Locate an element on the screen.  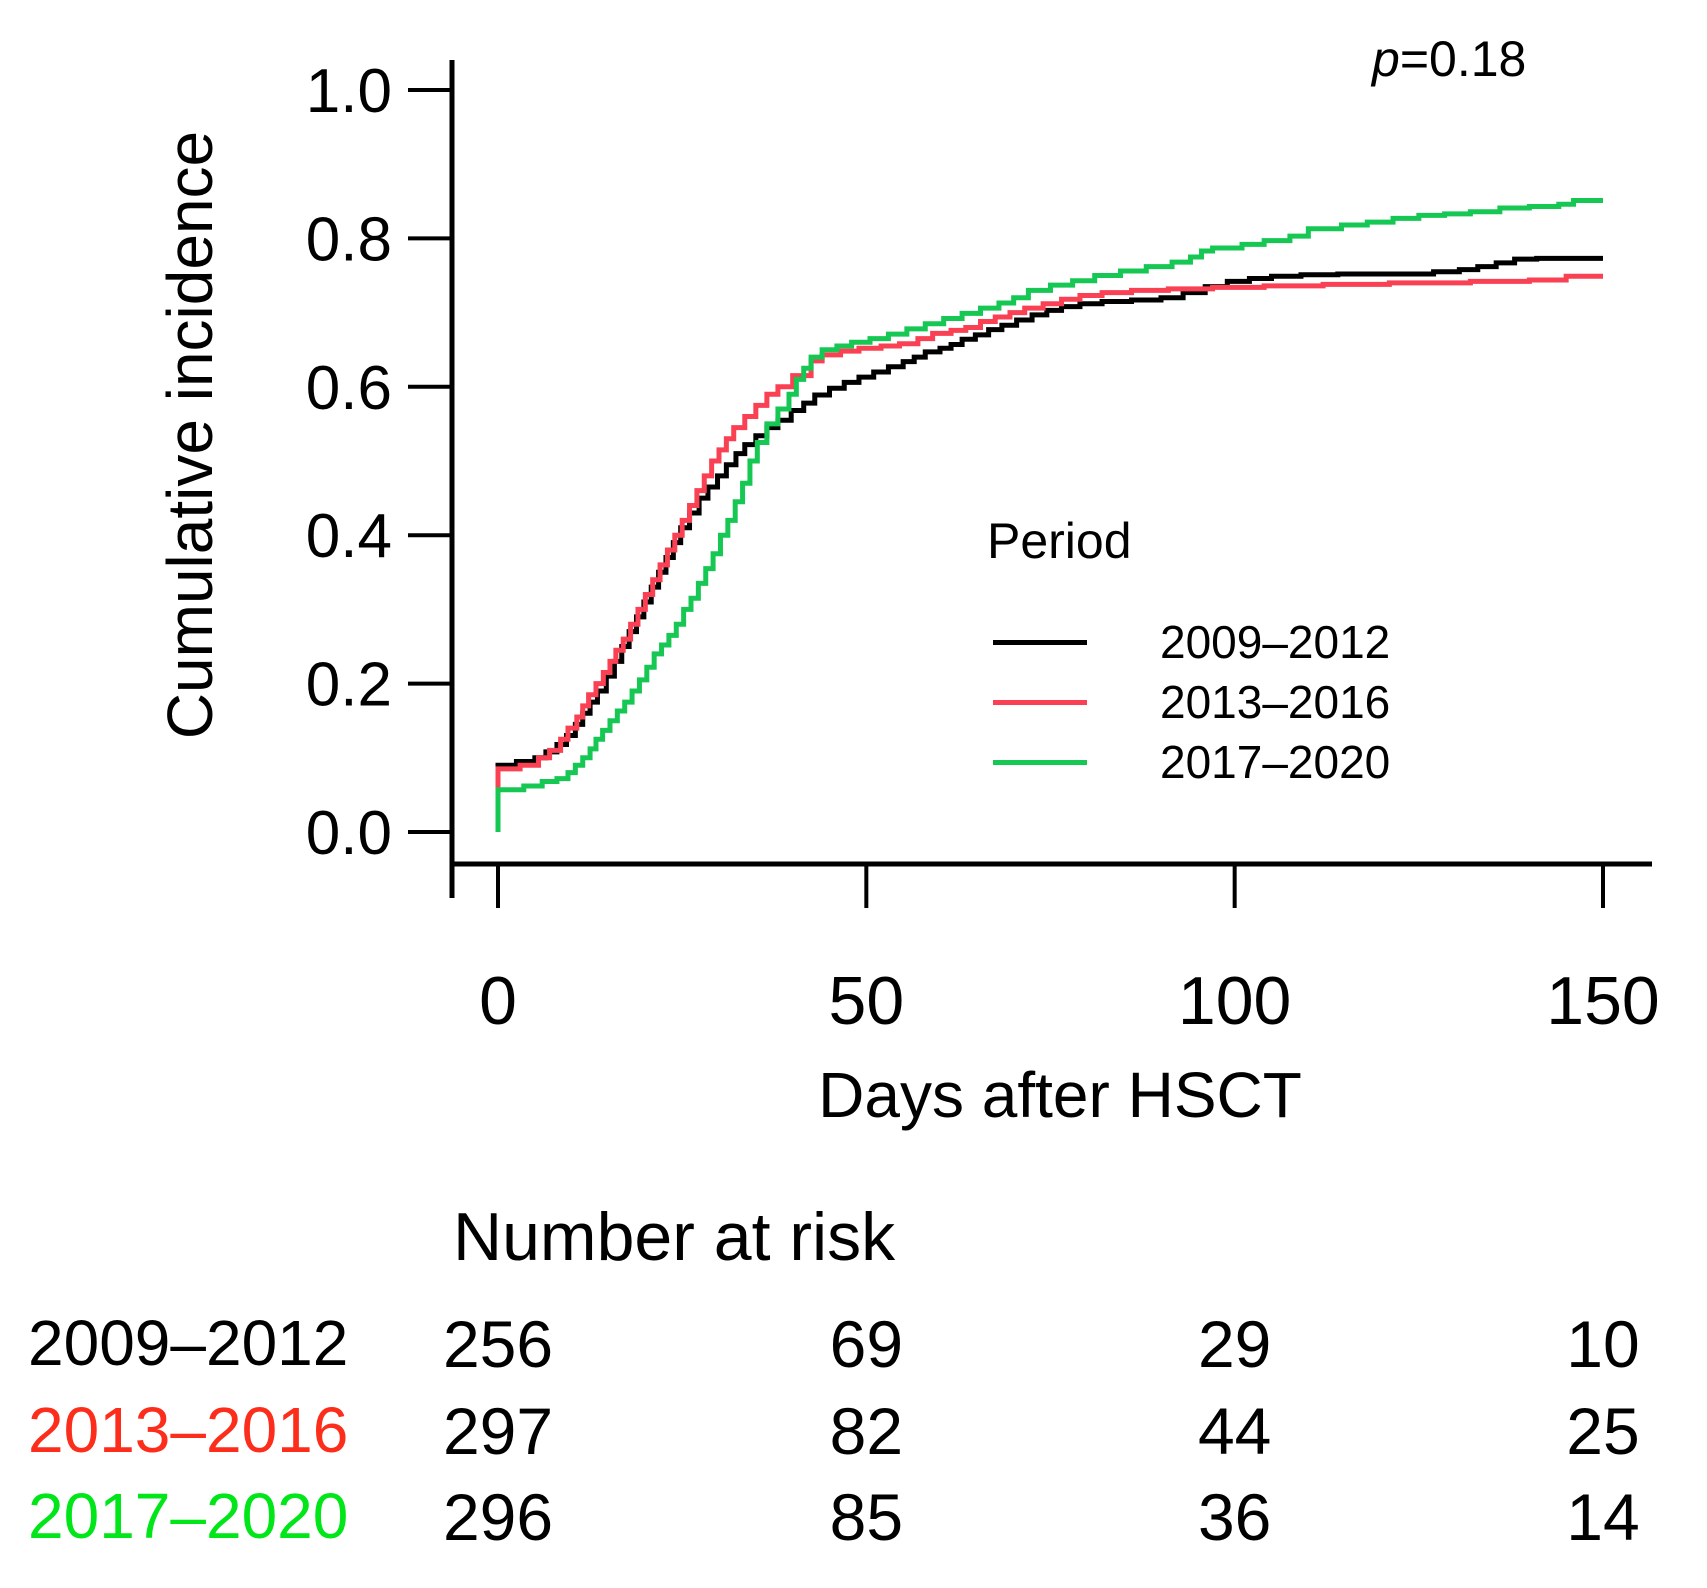
p-value-number: =0.18 is located at coordinates (1463, 59).